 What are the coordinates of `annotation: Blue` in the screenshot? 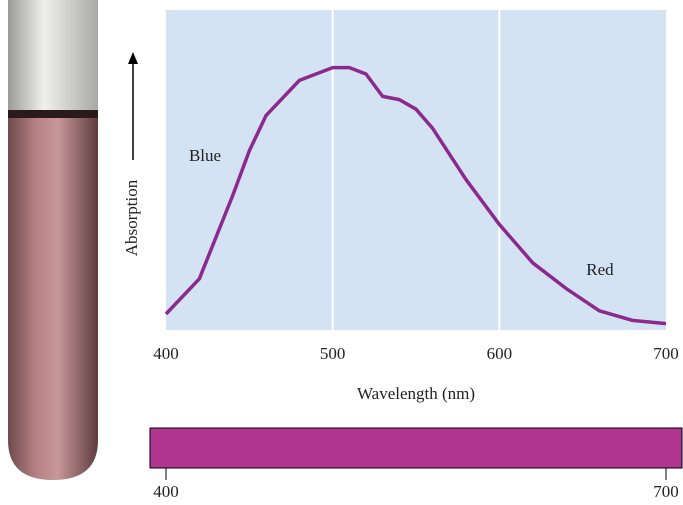 It's located at (205, 155).